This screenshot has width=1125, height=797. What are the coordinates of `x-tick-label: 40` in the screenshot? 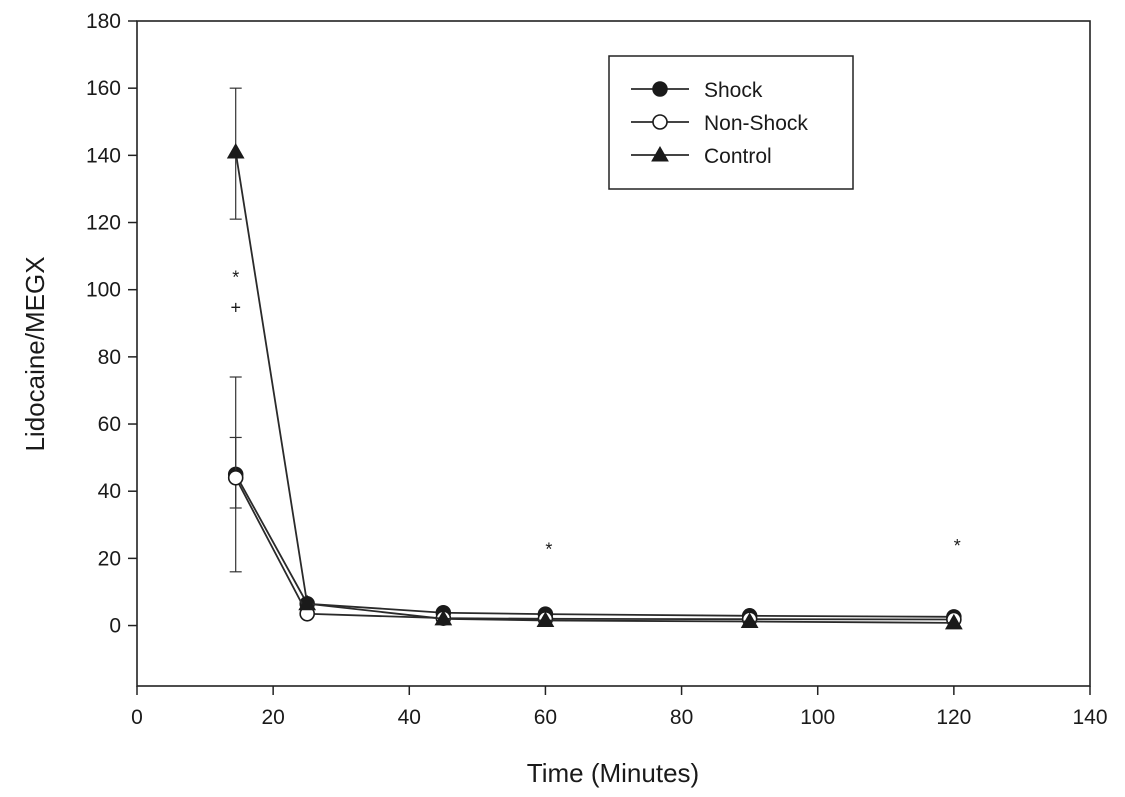 It's located at (409, 717).